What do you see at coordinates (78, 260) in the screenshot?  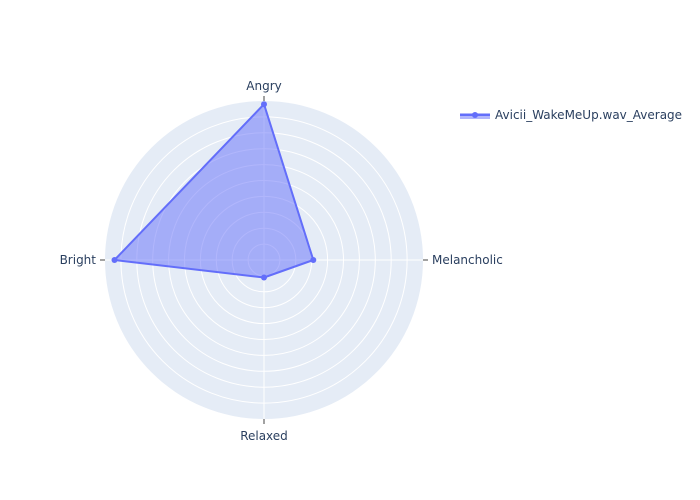 I see `axis-label-bright: Bright` at bounding box center [78, 260].